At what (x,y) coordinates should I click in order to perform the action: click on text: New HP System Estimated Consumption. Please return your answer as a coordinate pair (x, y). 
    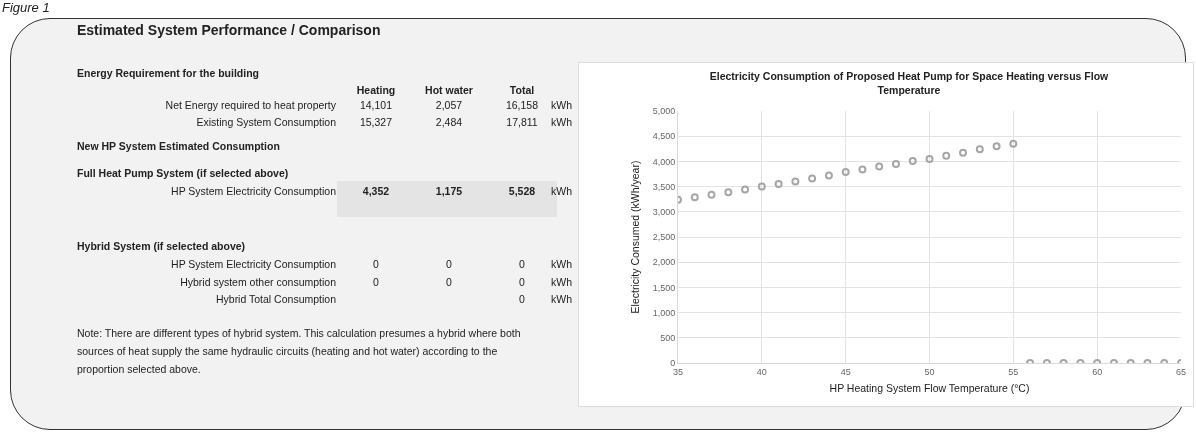
    Looking at the image, I should click on (178, 146).